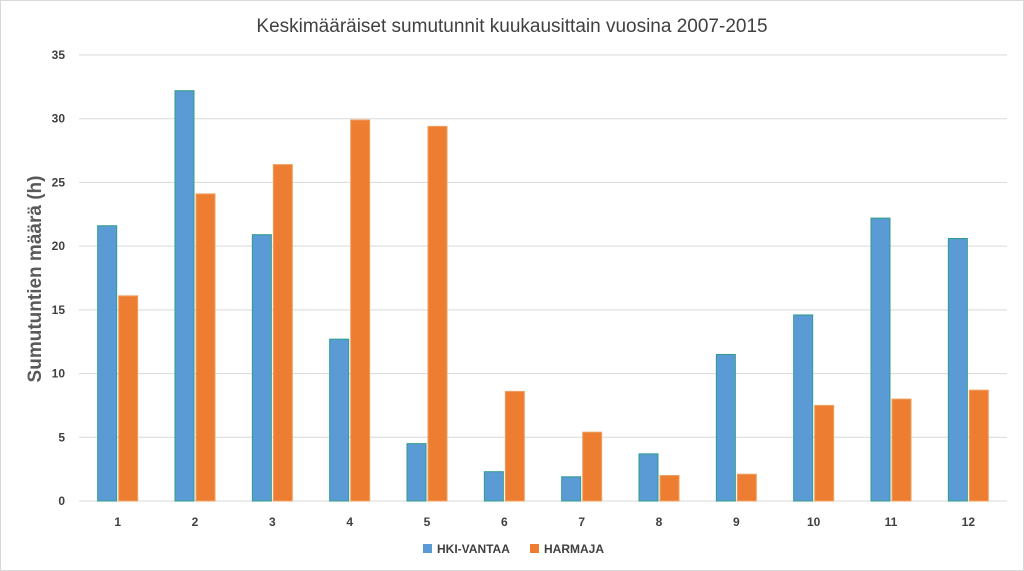 The height and width of the screenshot is (571, 1024). Describe the element at coordinates (504, 522) in the screenshot. I see `x-tick-label: 6` at that location.